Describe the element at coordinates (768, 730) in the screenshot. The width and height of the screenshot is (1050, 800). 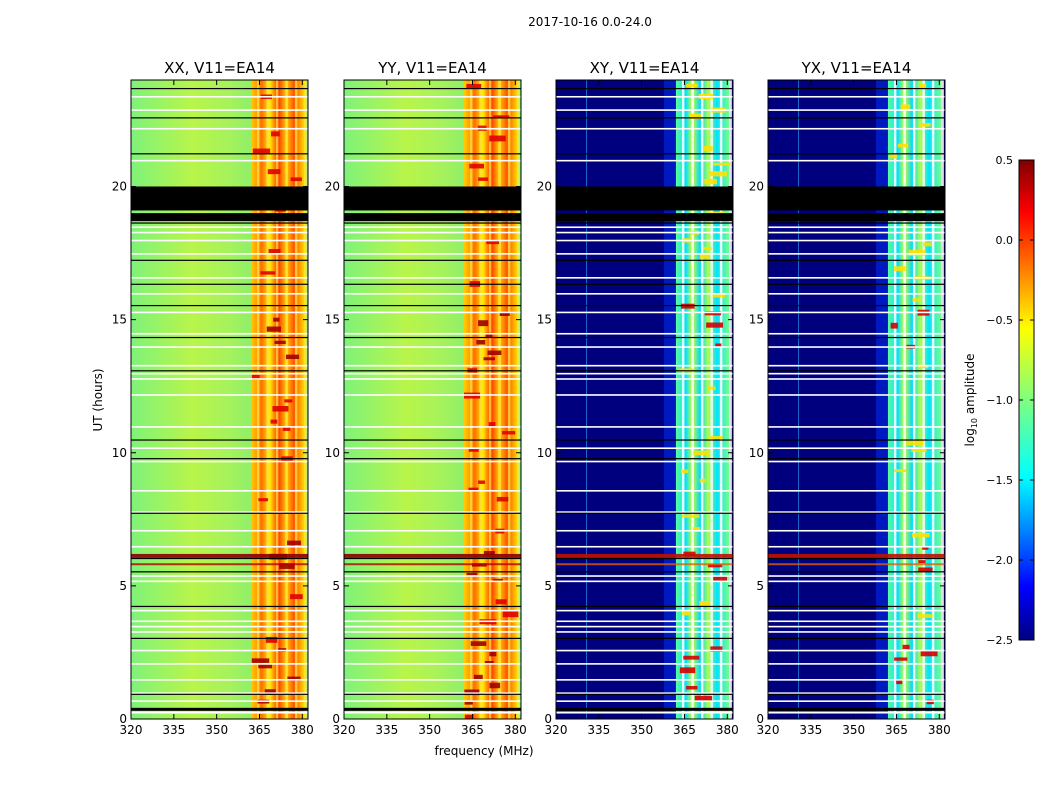
I see `x-tick-label: 320` at that location.